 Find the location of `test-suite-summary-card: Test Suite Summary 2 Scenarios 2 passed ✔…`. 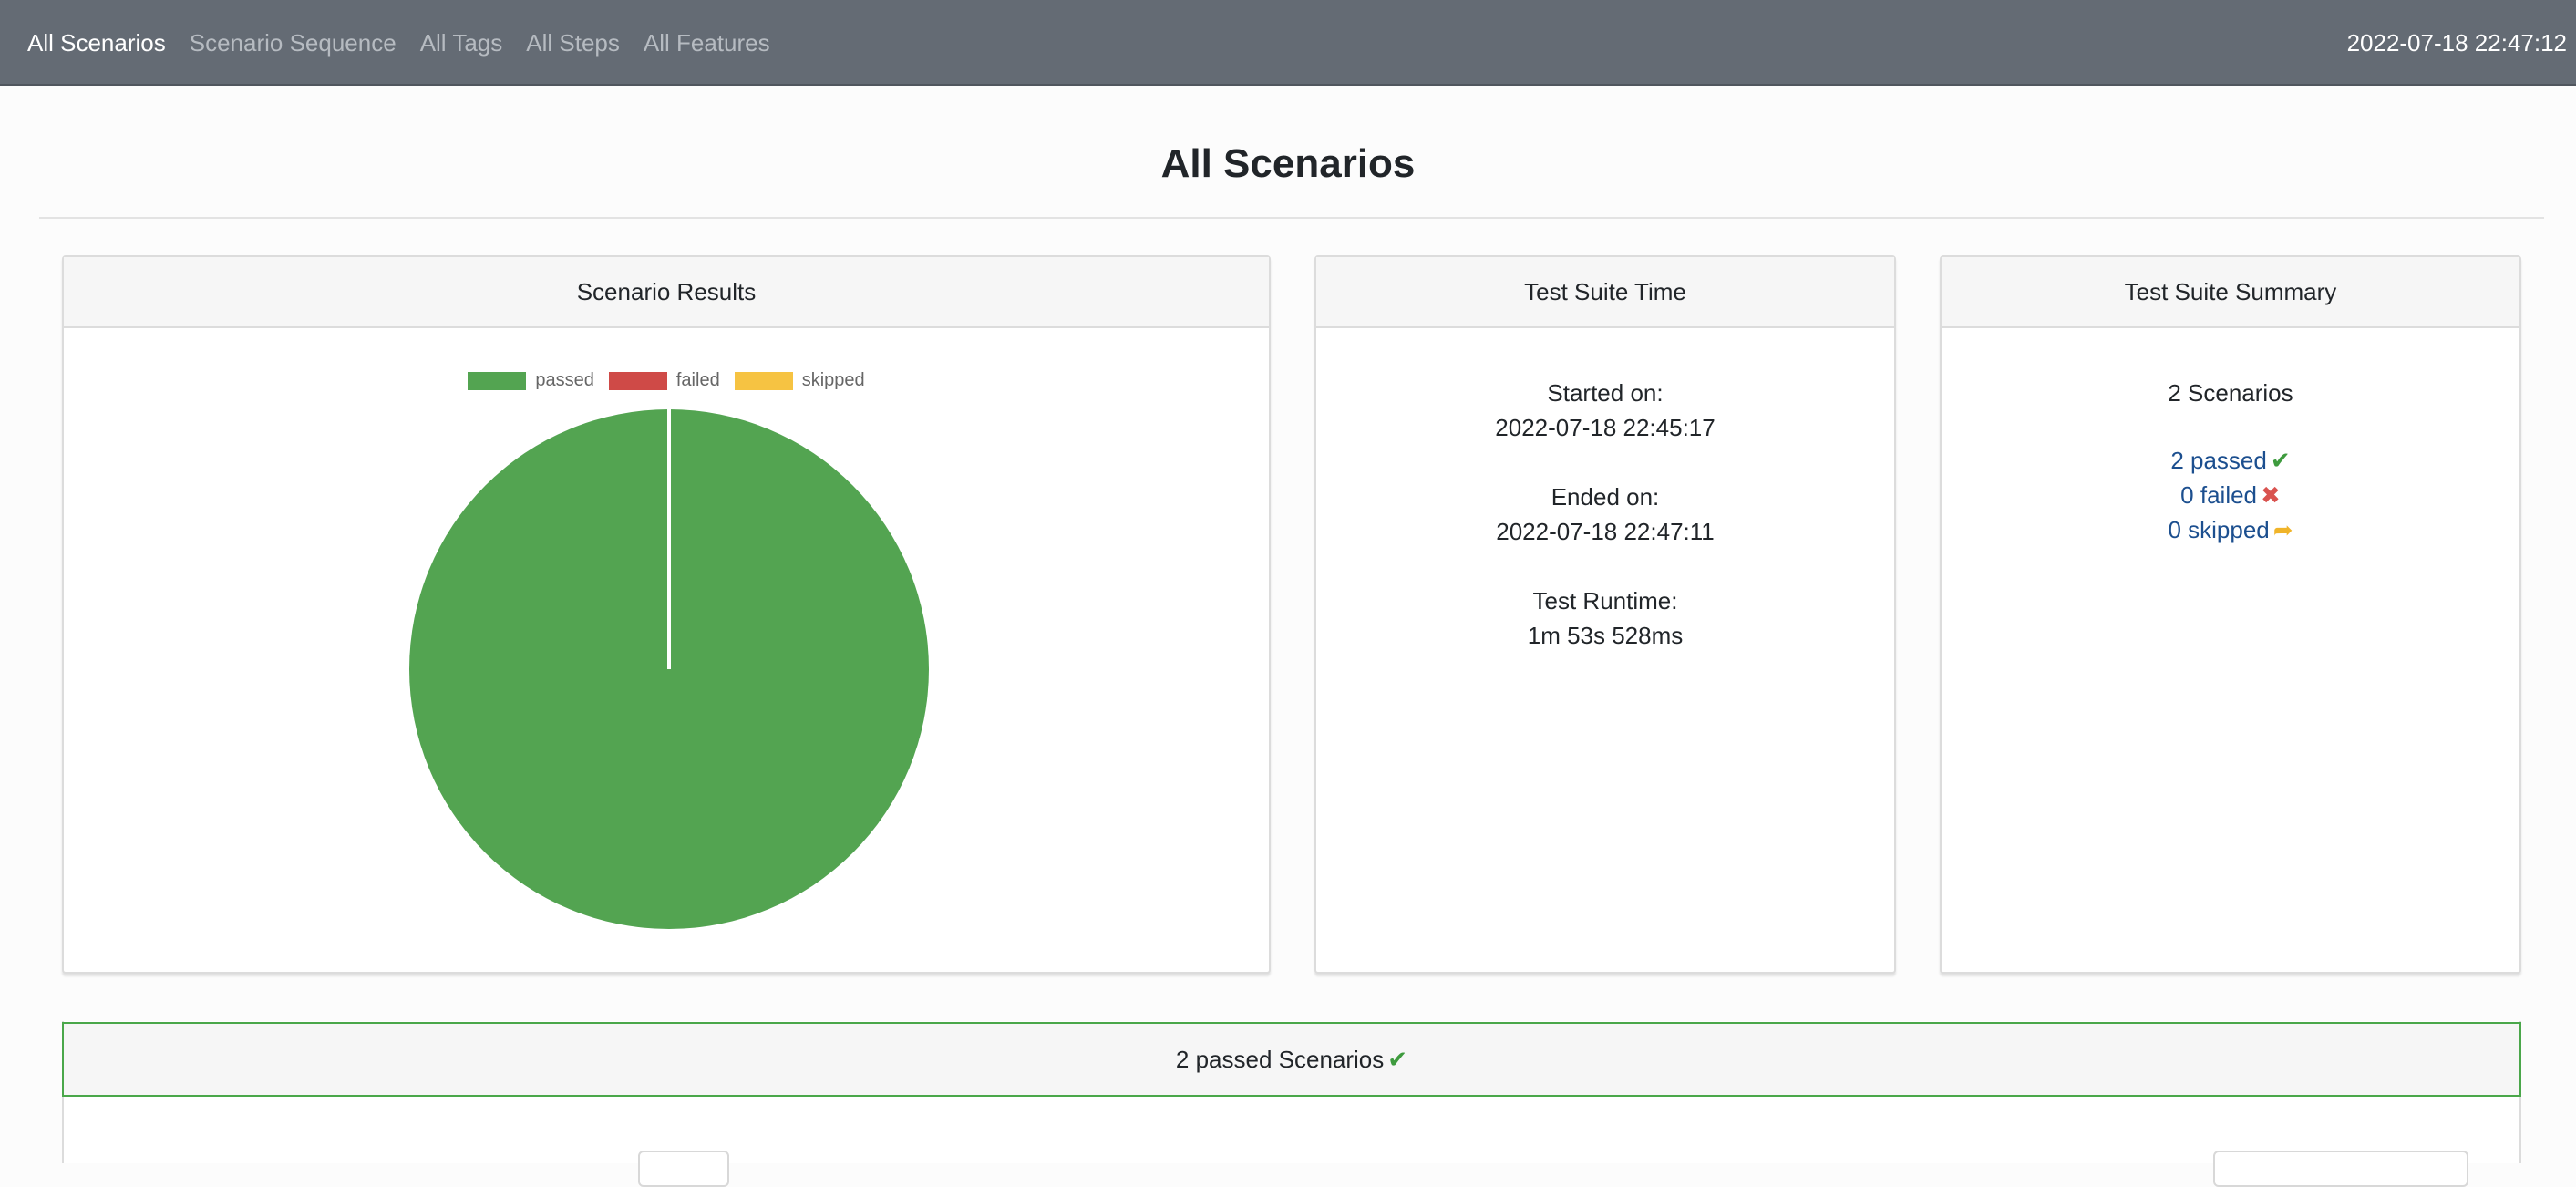

test-suite-summary-card: Test Suite Summary 2 Scenarios 2 passed ✔… is located at coordinates (2230, 614).